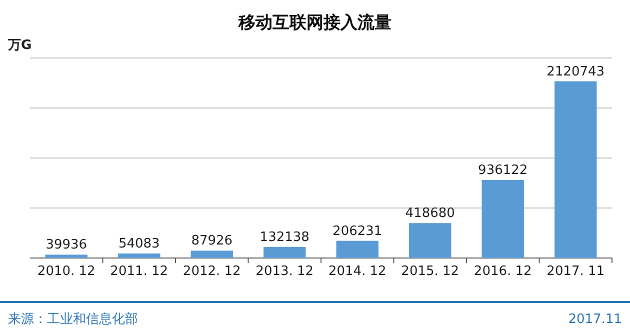 The width and height of the screenshot is (630, 335). I want to click on data-label: 418680, so click(430, 214).